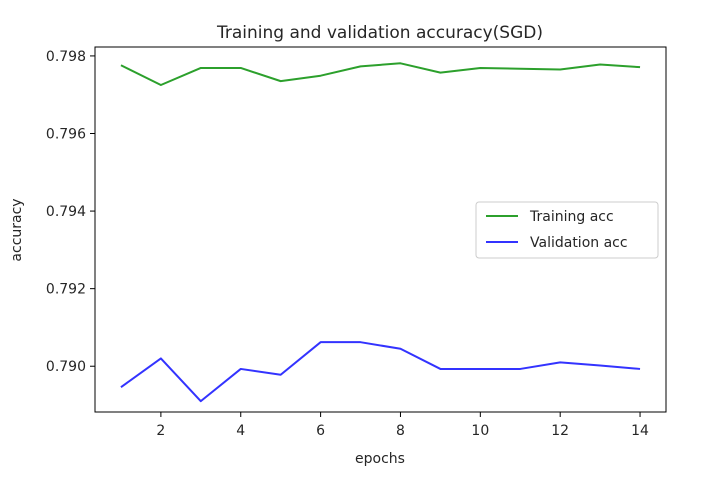 The height and width of the screenshot is (485, 727). What do you see at coordinates (160, 431) in the screenshot?
I see `x-tick-label: 2` at bounding box center [160, 431].